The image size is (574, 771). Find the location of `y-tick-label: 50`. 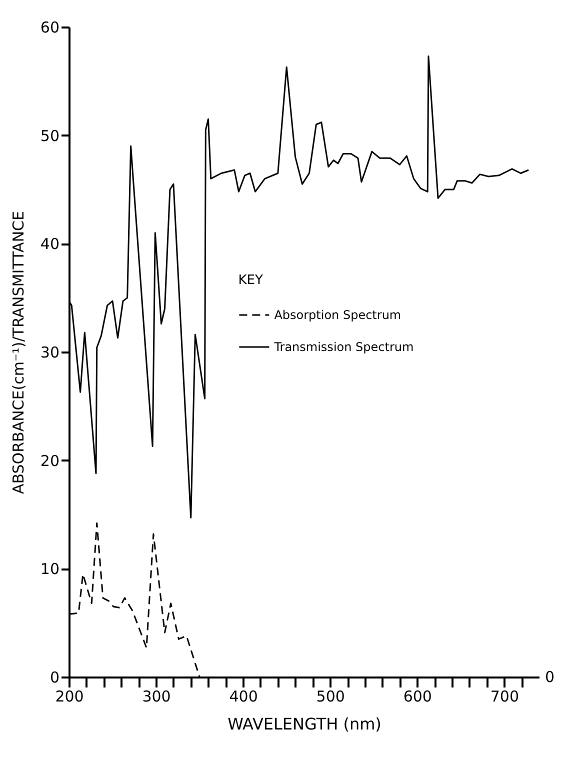

y-tick-label: 50 is located at coordinates (50, 135).